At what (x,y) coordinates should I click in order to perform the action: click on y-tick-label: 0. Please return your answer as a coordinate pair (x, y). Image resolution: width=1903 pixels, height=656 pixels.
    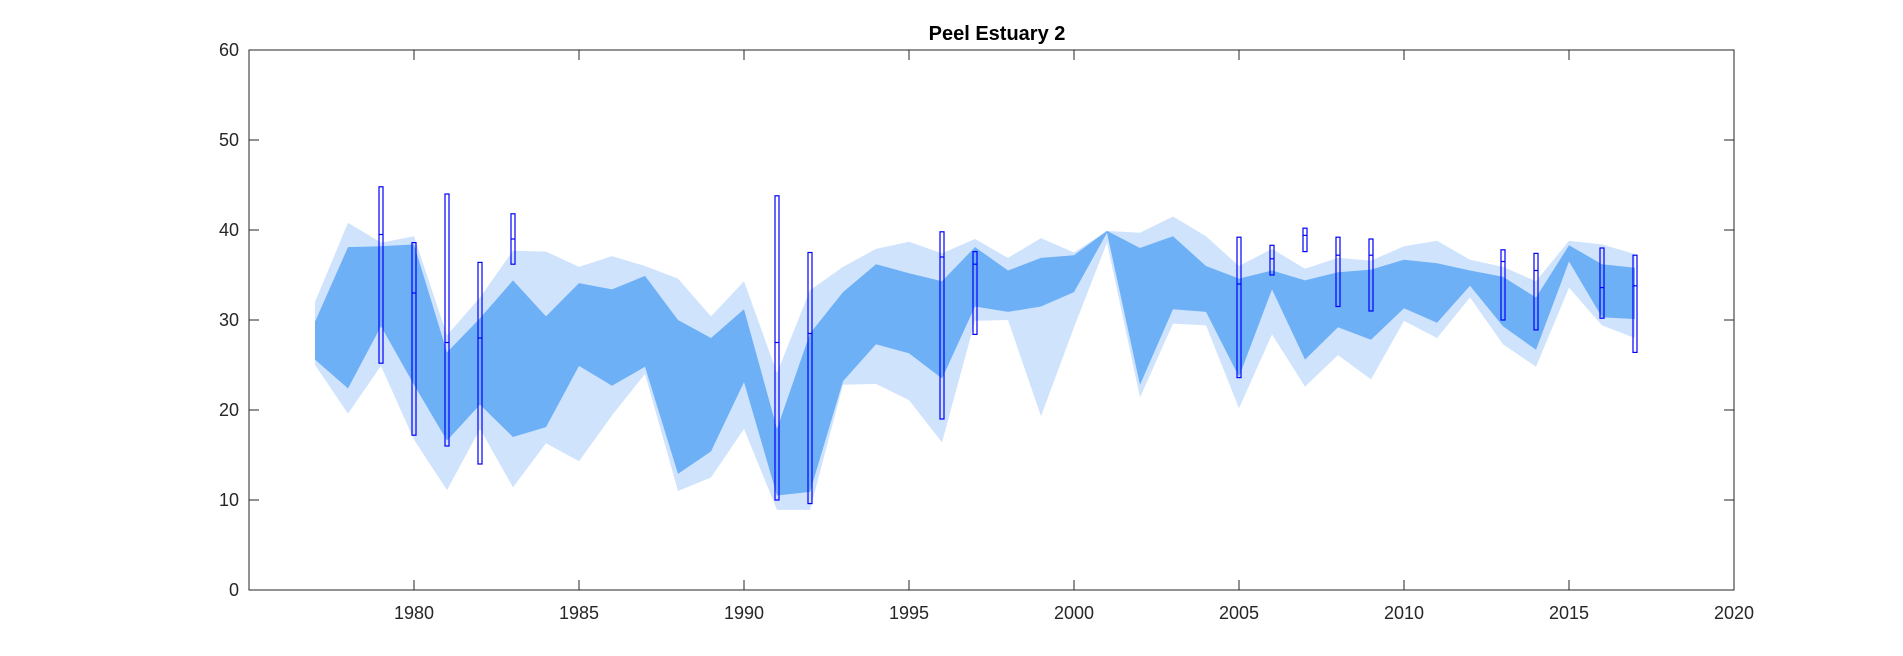
    Looking at the image, I should click on (234, 590).